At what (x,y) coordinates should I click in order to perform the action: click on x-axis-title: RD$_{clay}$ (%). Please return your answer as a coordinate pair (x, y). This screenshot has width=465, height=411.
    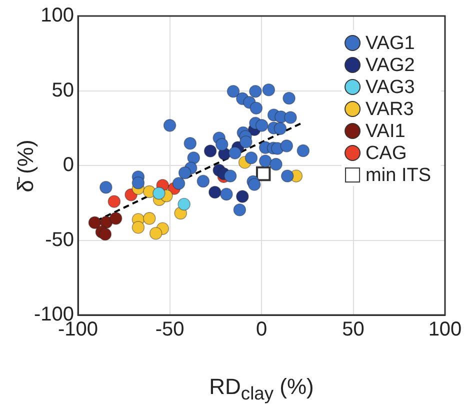
    Looking at the image, I should click on (261, 389).